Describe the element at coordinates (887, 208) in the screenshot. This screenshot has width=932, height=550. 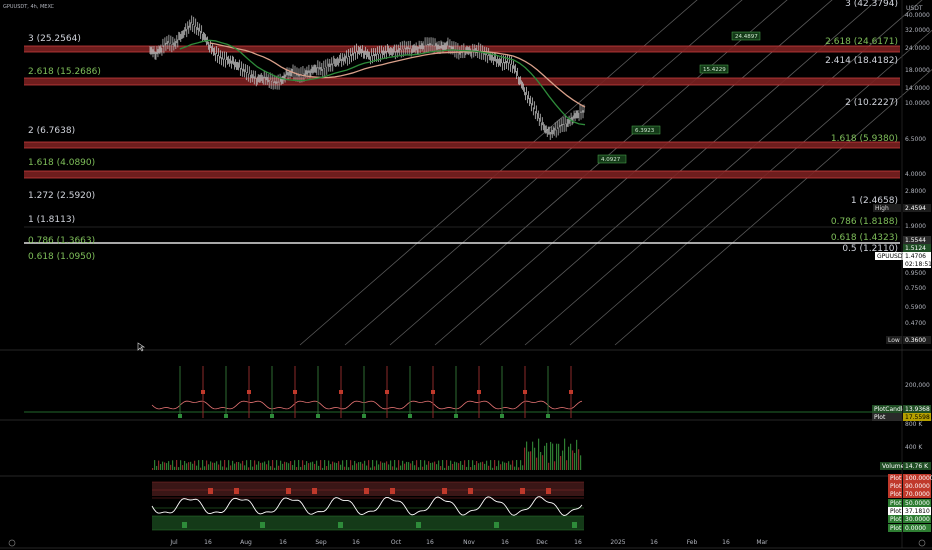
I see `high-label-box` at that location.